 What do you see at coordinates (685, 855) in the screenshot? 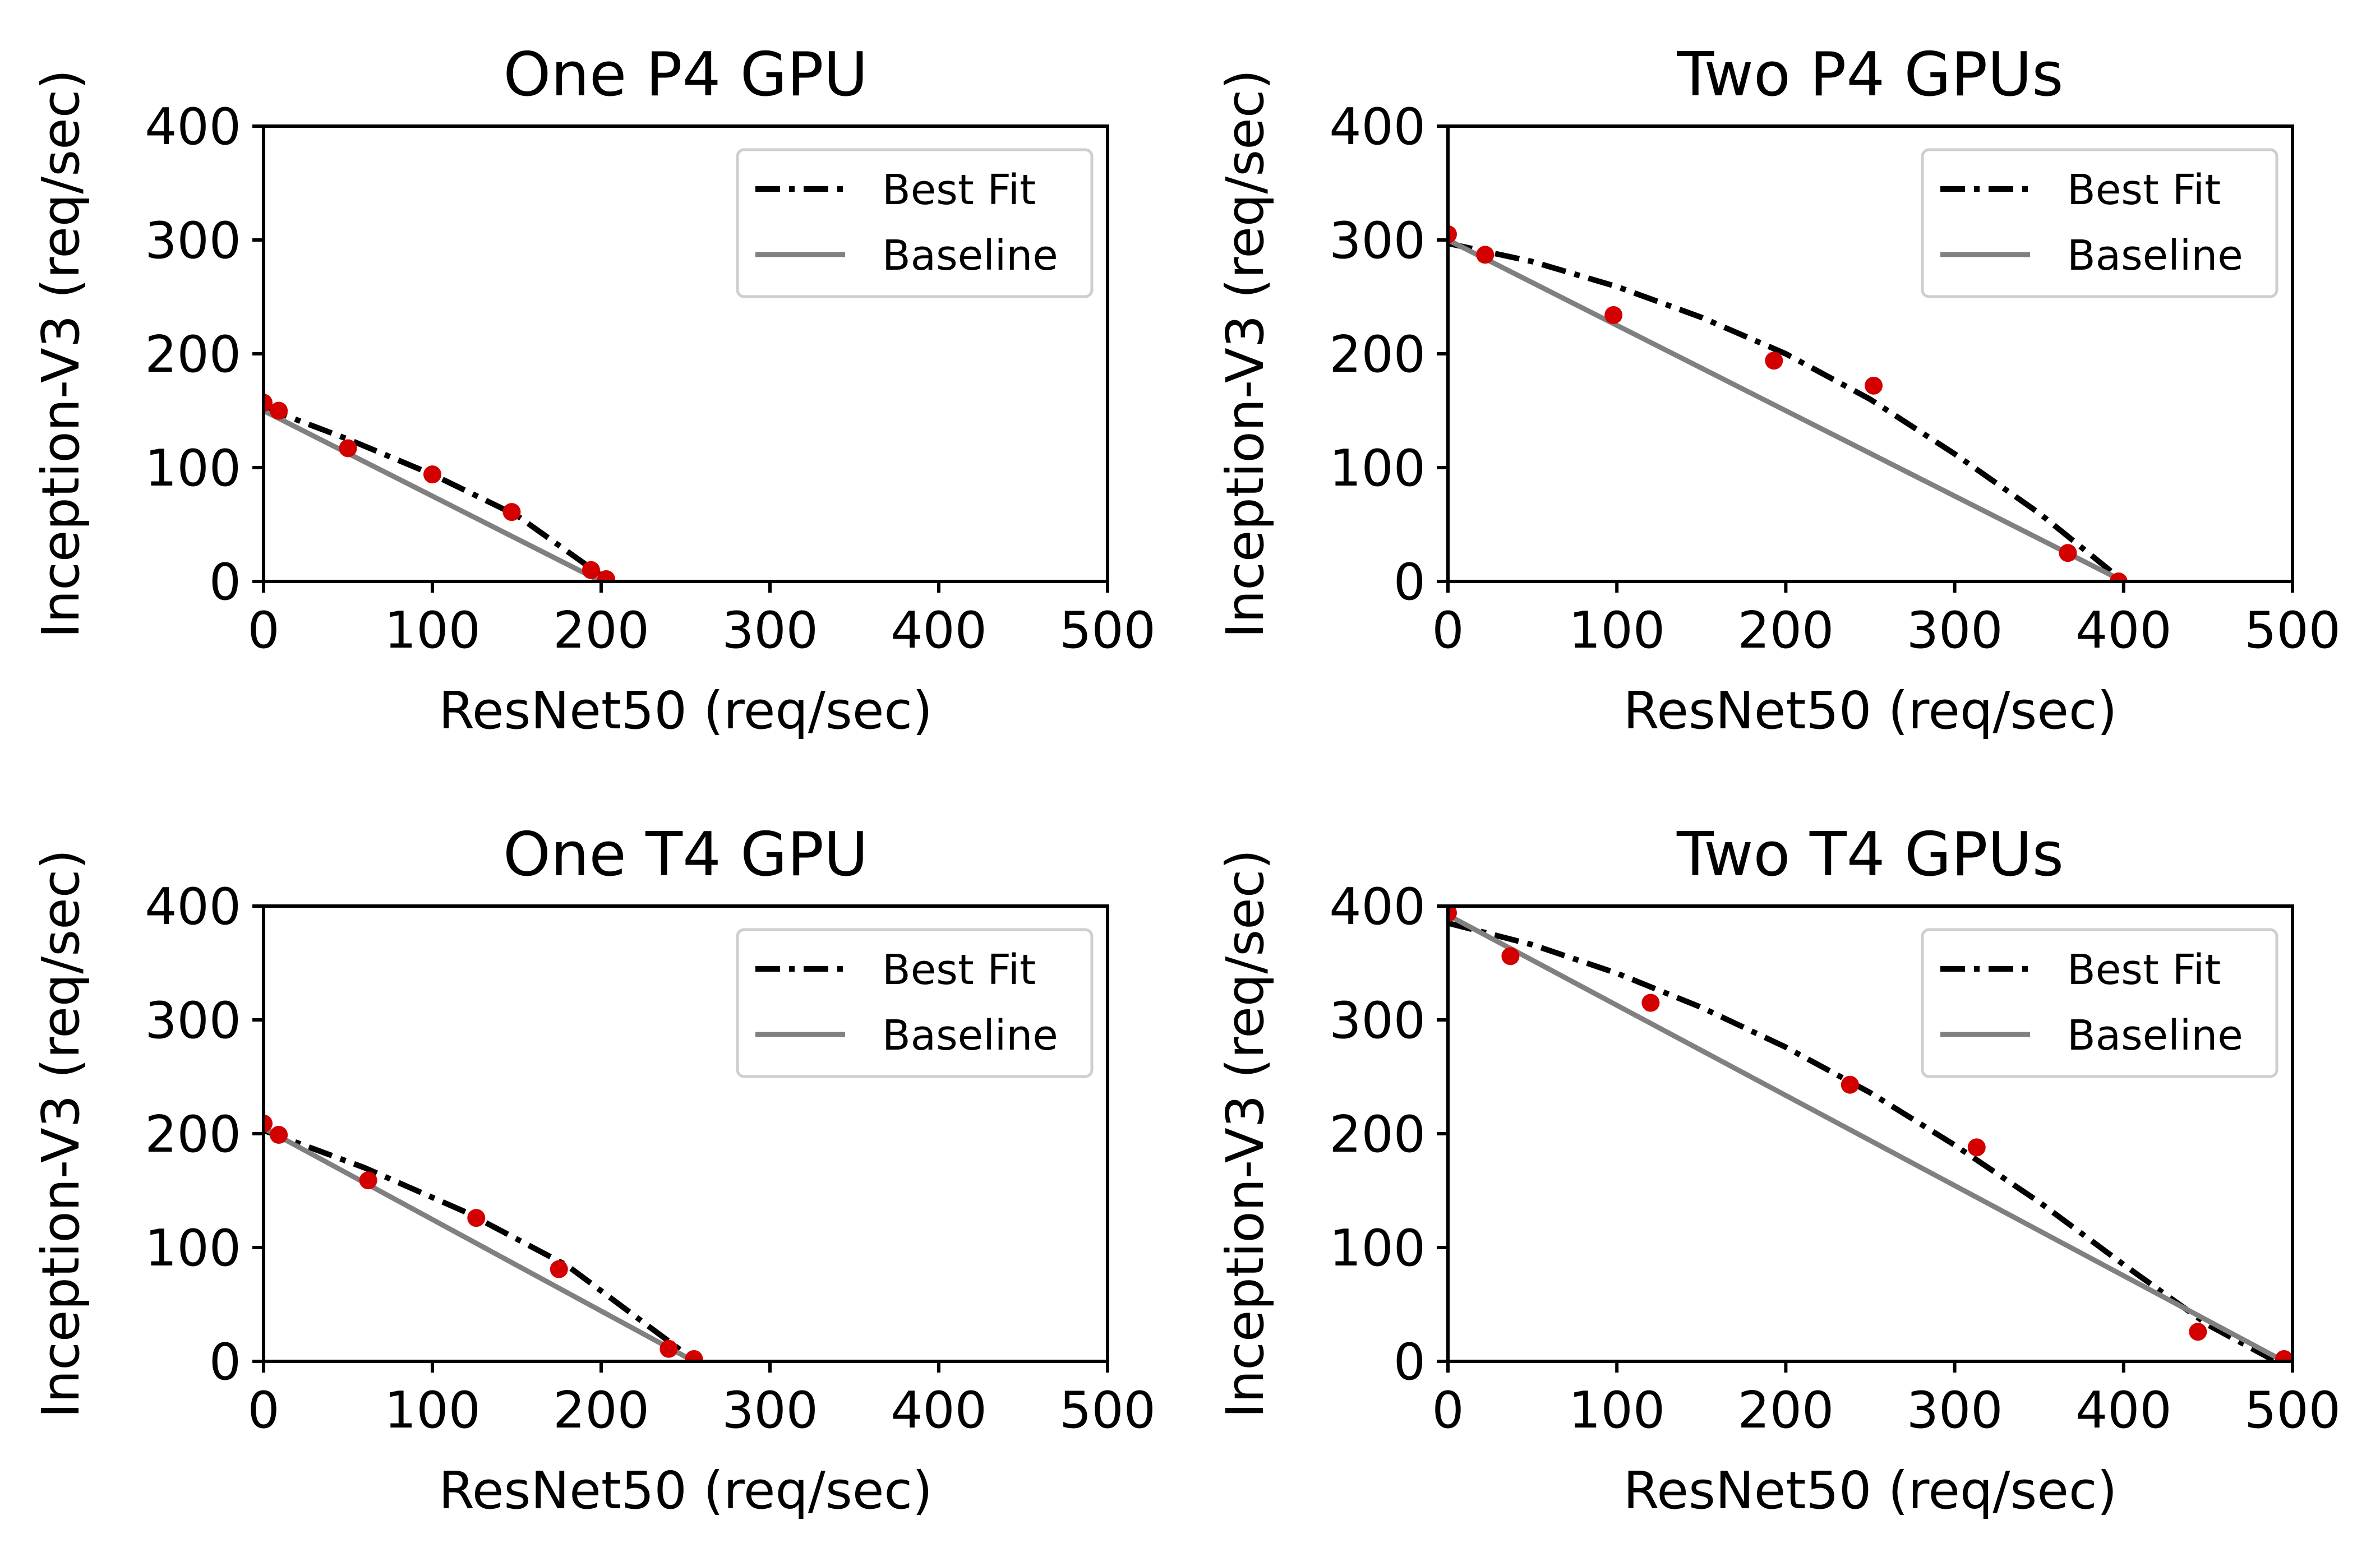
I see `chart-title: One T4 GPU` at bounding box center [685, 855].